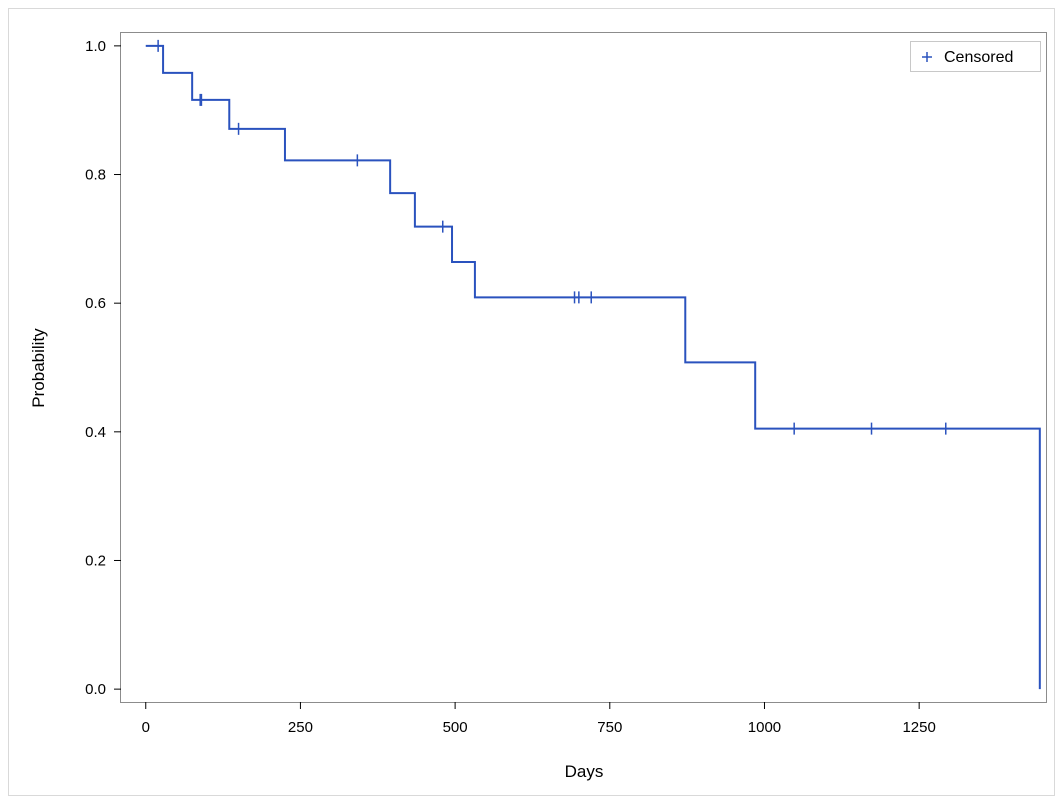  I want to click on x-tick-label: 1250, so click(918, 727).